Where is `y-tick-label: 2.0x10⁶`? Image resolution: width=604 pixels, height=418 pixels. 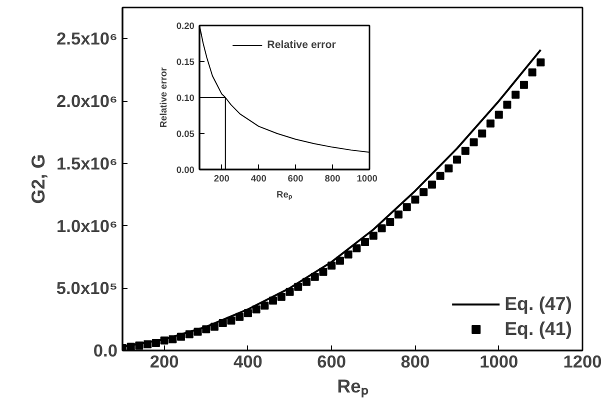 y-tick-label: 2.0x10⁶ is located at coordinates (87, 101).